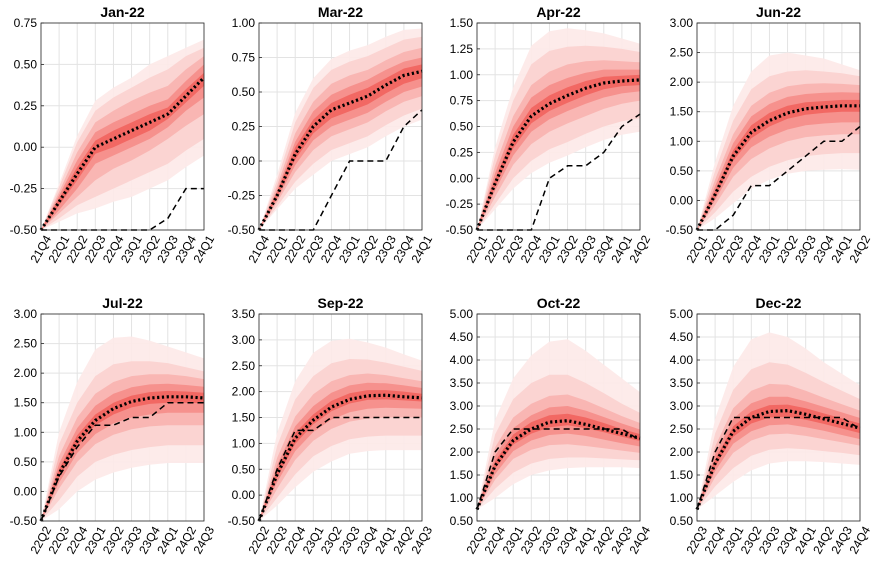  What do you see at coordinates (778, 12) in the screenshot?
I see `panel-title: Jun-22` at bounding box center [778, 12].